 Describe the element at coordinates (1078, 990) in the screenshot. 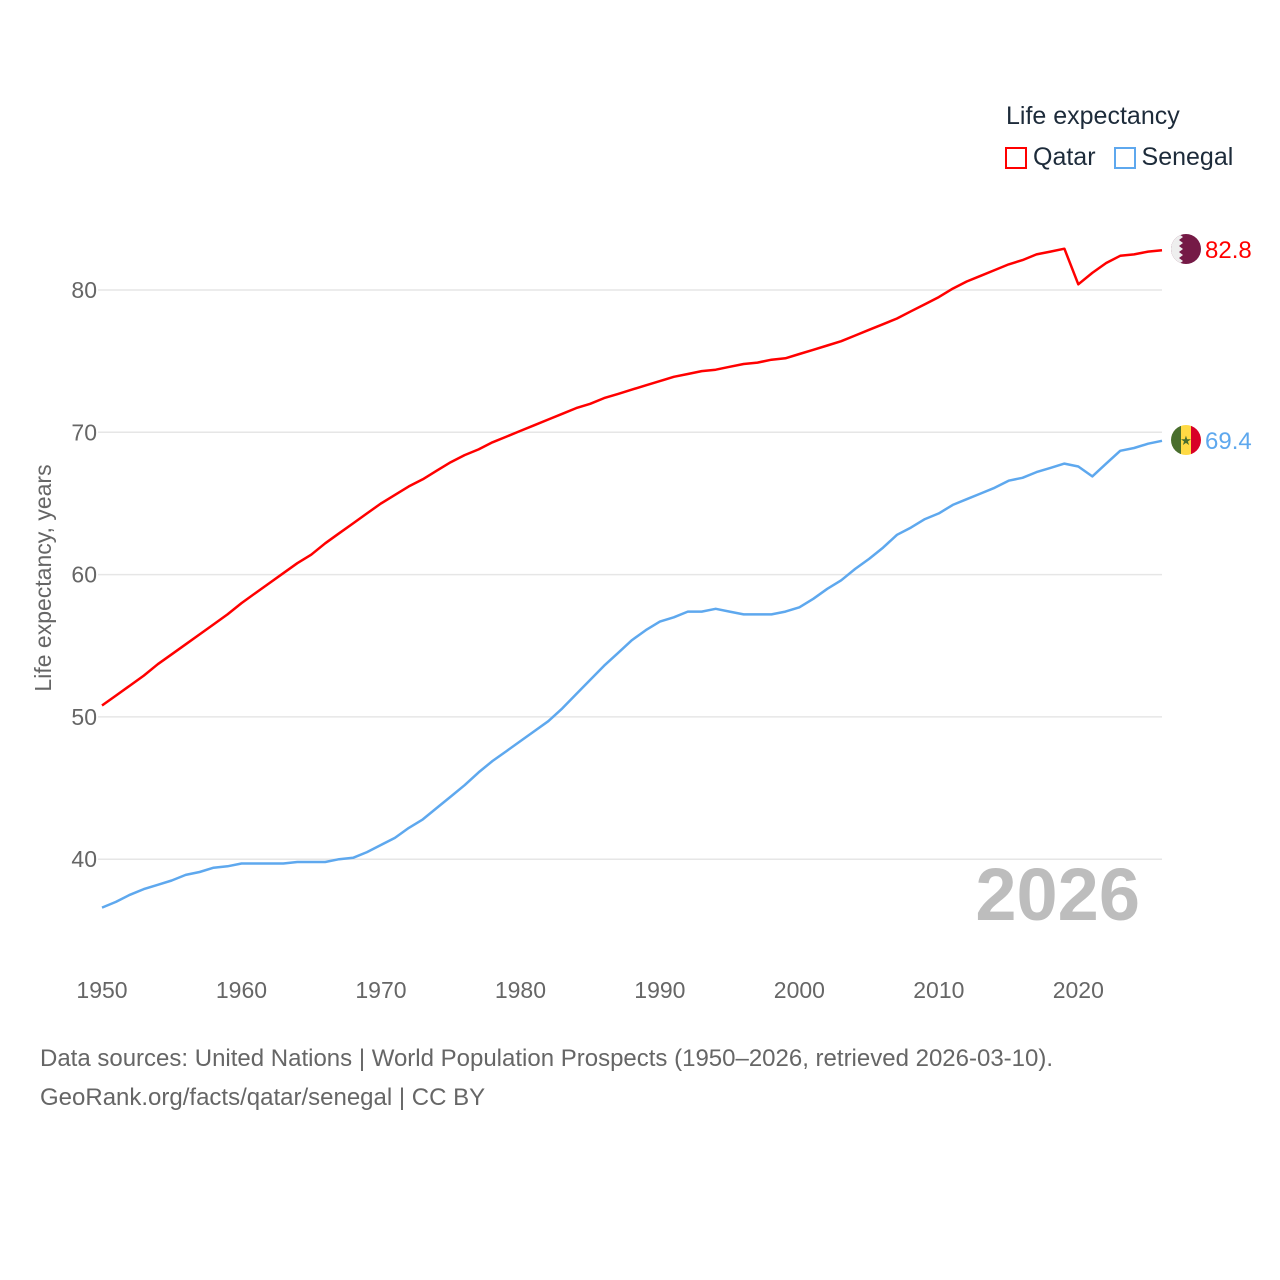

I see `x-tick-label: 2020` at that location.